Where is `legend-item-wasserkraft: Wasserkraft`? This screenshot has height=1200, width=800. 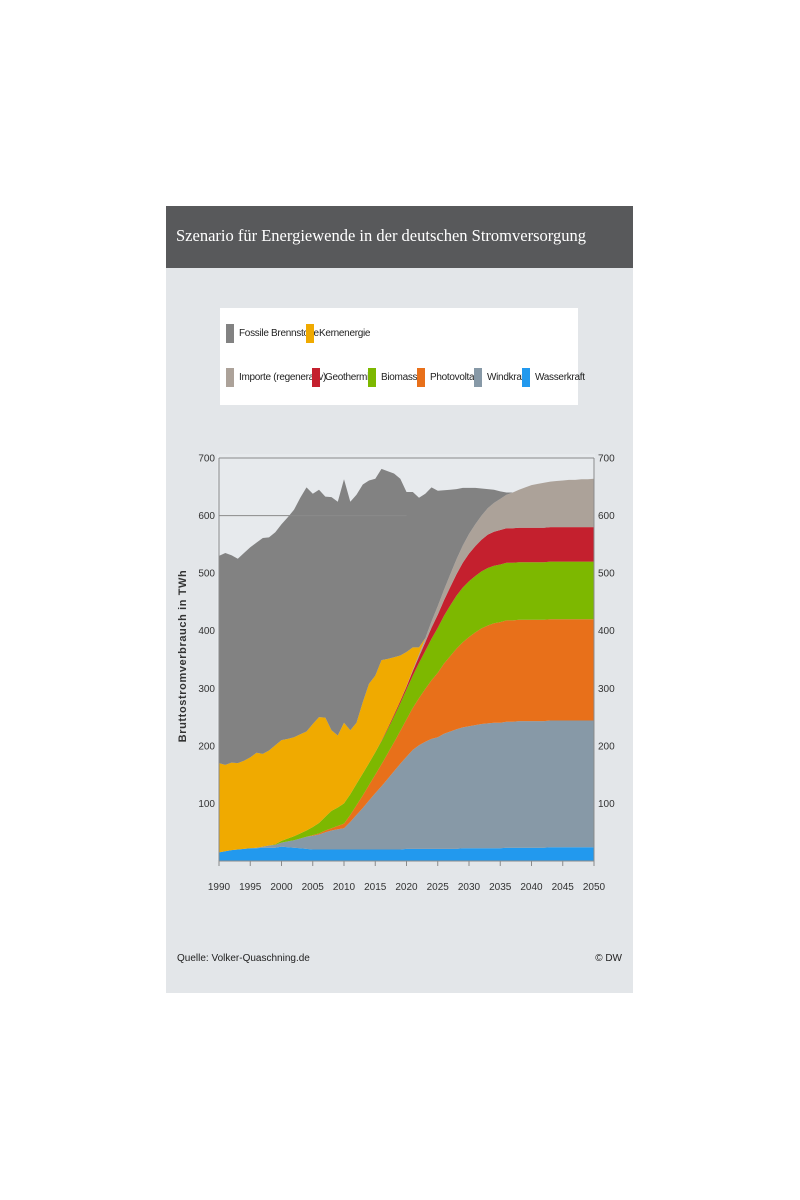 legend-item-wasserkraft: Wasserkraft is located at coordinates (553, 377).